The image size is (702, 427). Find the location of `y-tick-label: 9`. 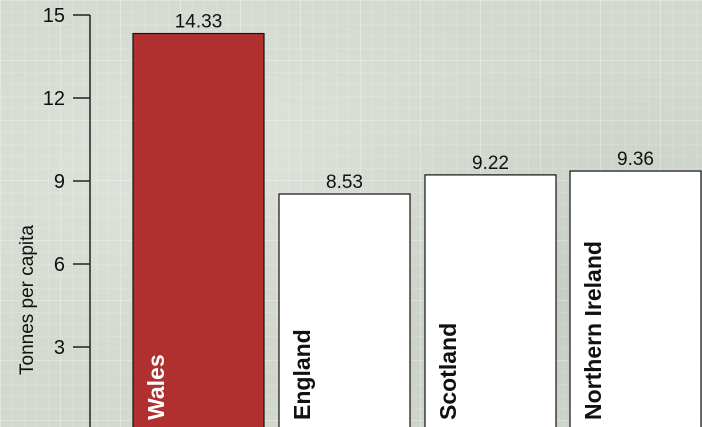

y-tick-label: 9 is located at coordinates (59, 182).